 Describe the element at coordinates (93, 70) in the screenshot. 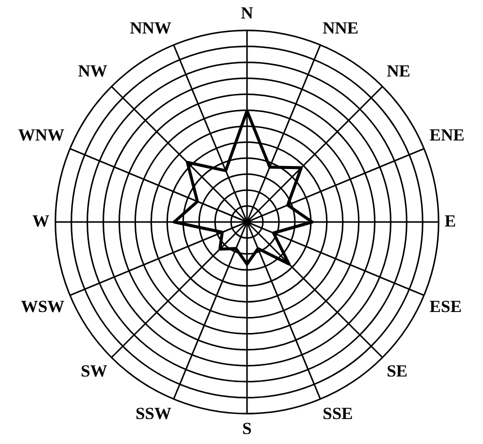

I see `spoke-label: NW` at that location.